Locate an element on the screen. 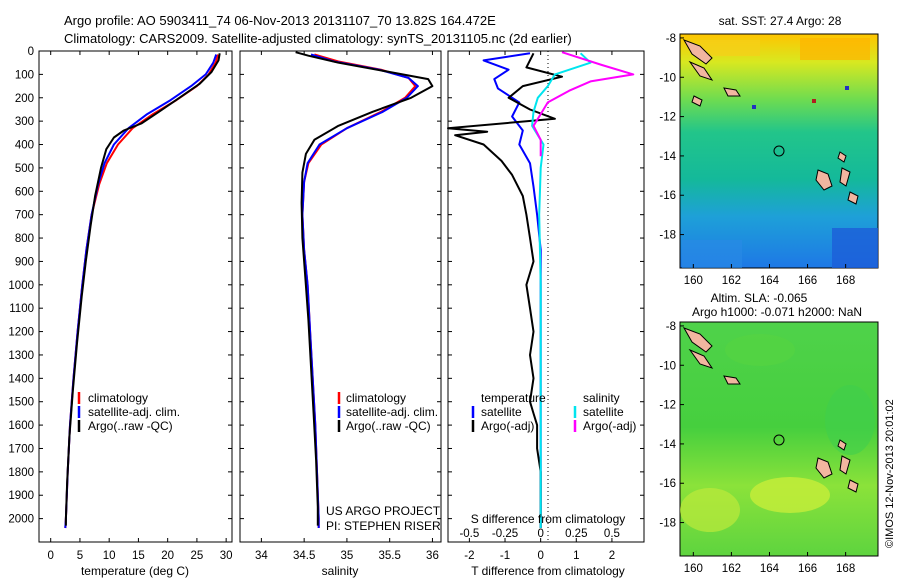 Image resolution: width=900 pixels, height=580 pixels. y-tick-label: 1200 is located at coordinates (21, 333).